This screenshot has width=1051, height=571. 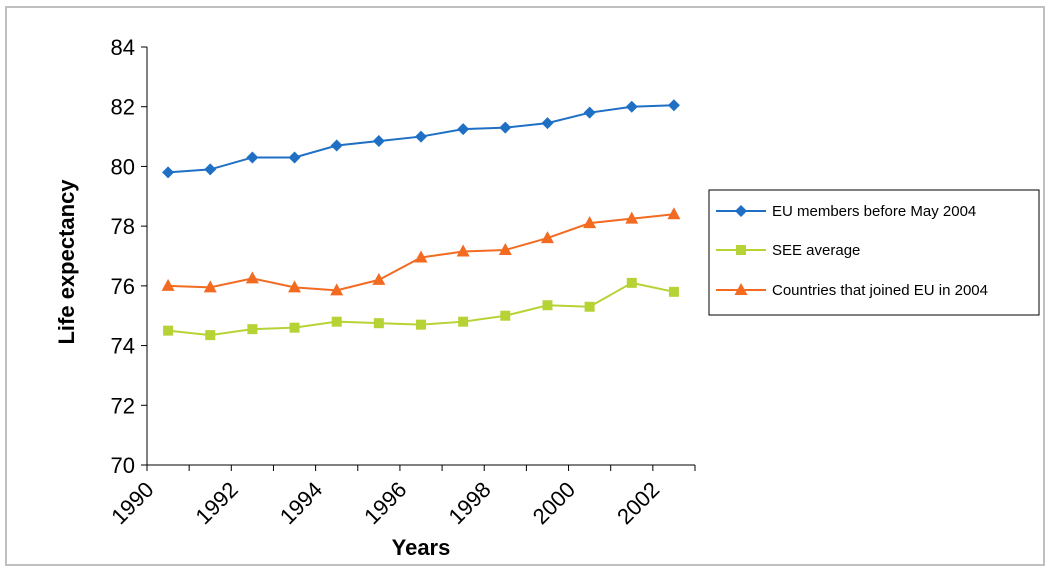 I want to click on x-axis-title: Years, so click(x=421, y=547).